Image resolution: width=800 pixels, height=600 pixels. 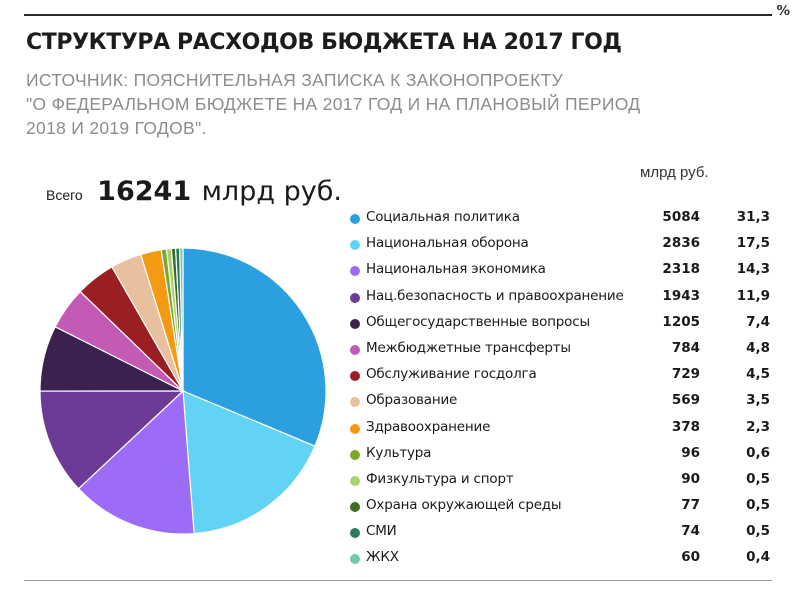 What do you see at coordinates (565, 507) in the screenshot?
I see `legend-row: Охрана окружающей среды 77 0,5` at bounding box center [565, 507].